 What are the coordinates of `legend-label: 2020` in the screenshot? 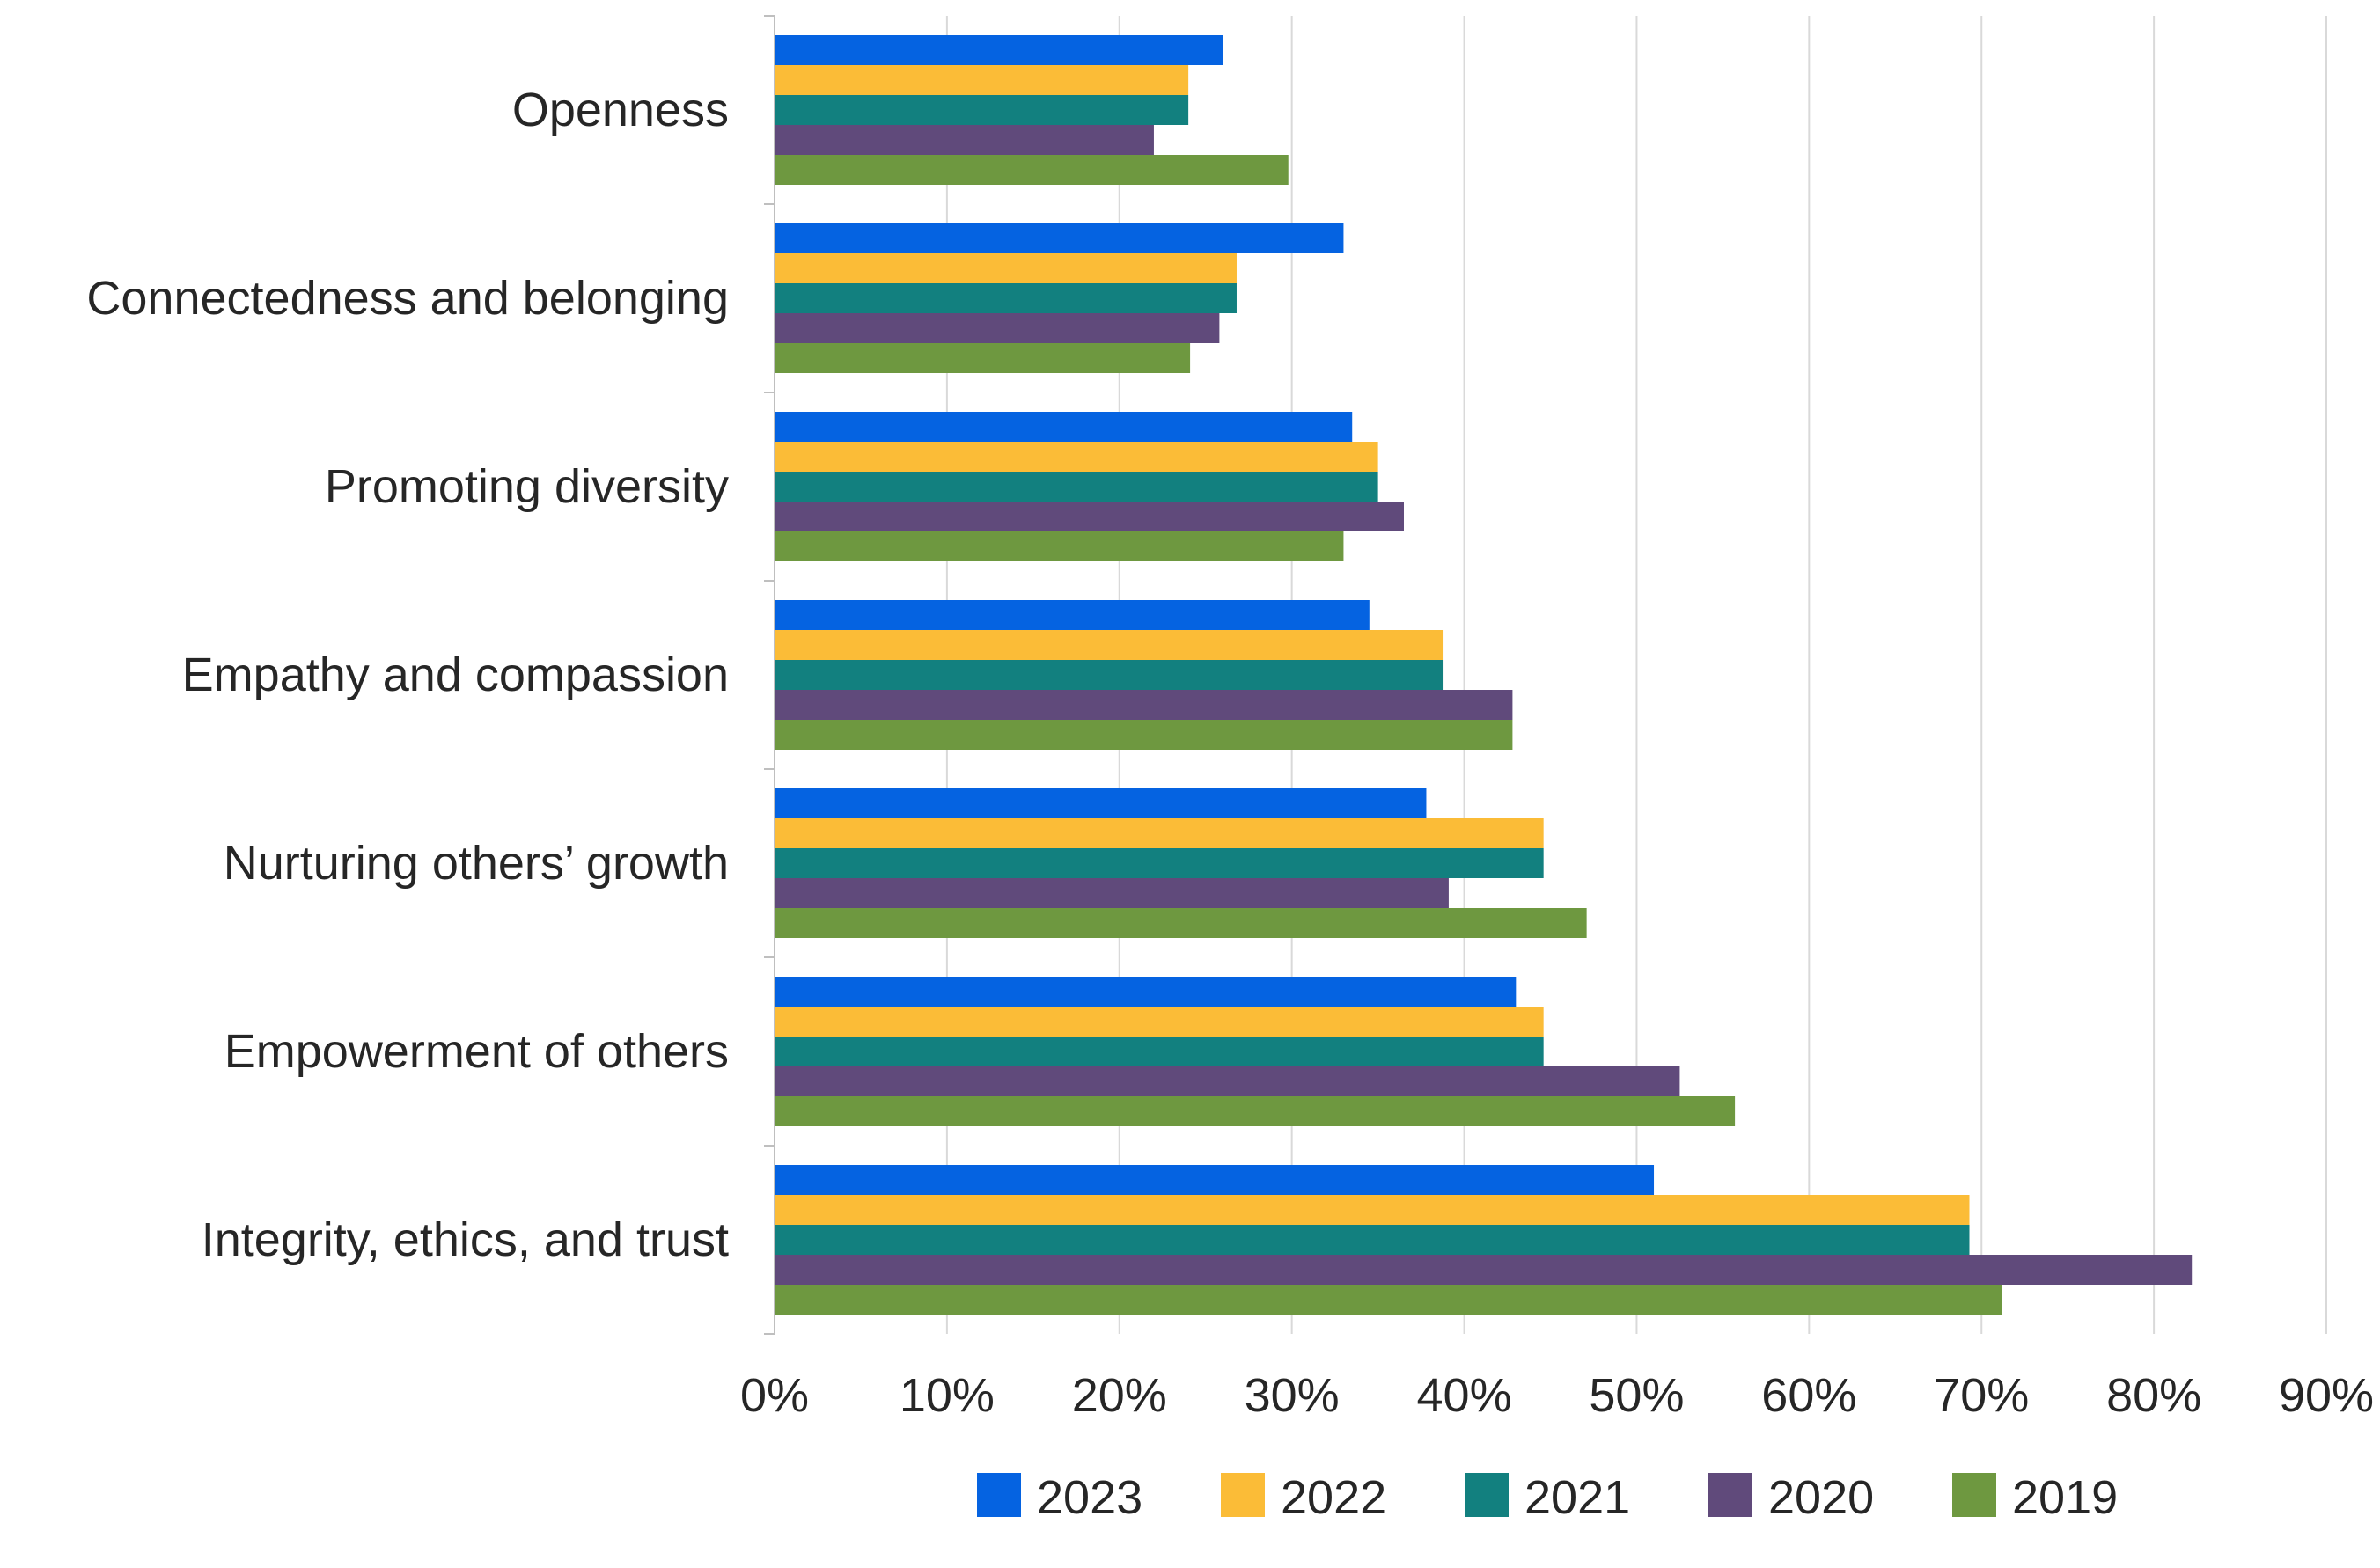 It's located at (1821, 1498).